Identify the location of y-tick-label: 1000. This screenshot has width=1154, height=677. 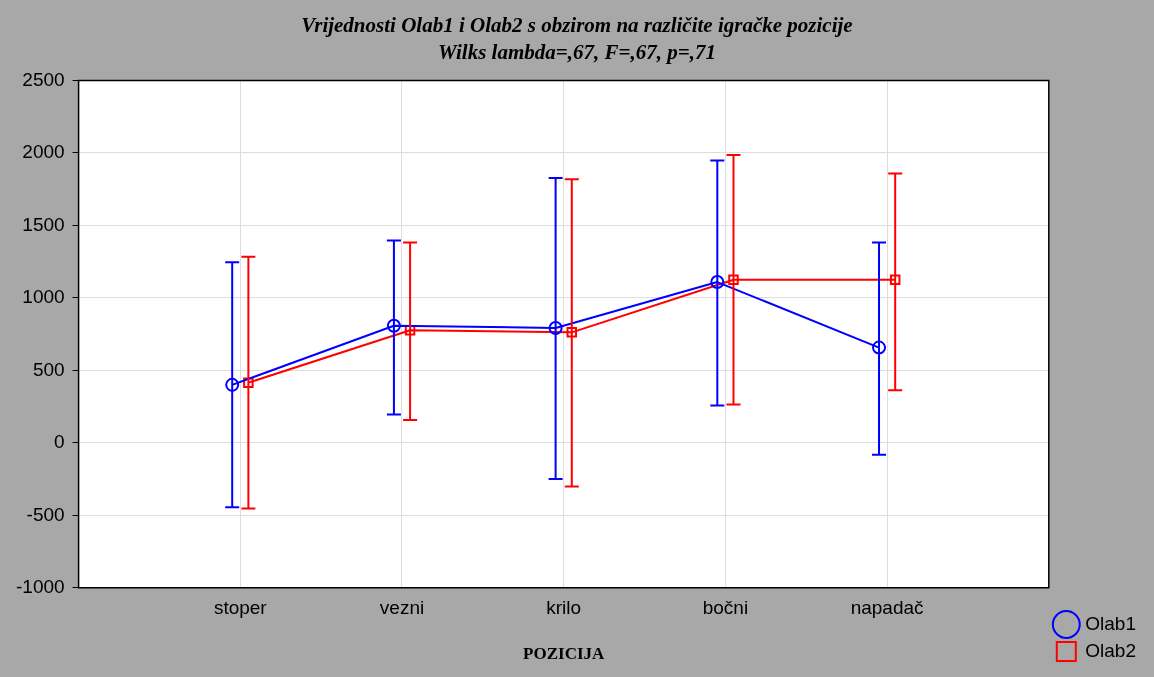
(43, 297).